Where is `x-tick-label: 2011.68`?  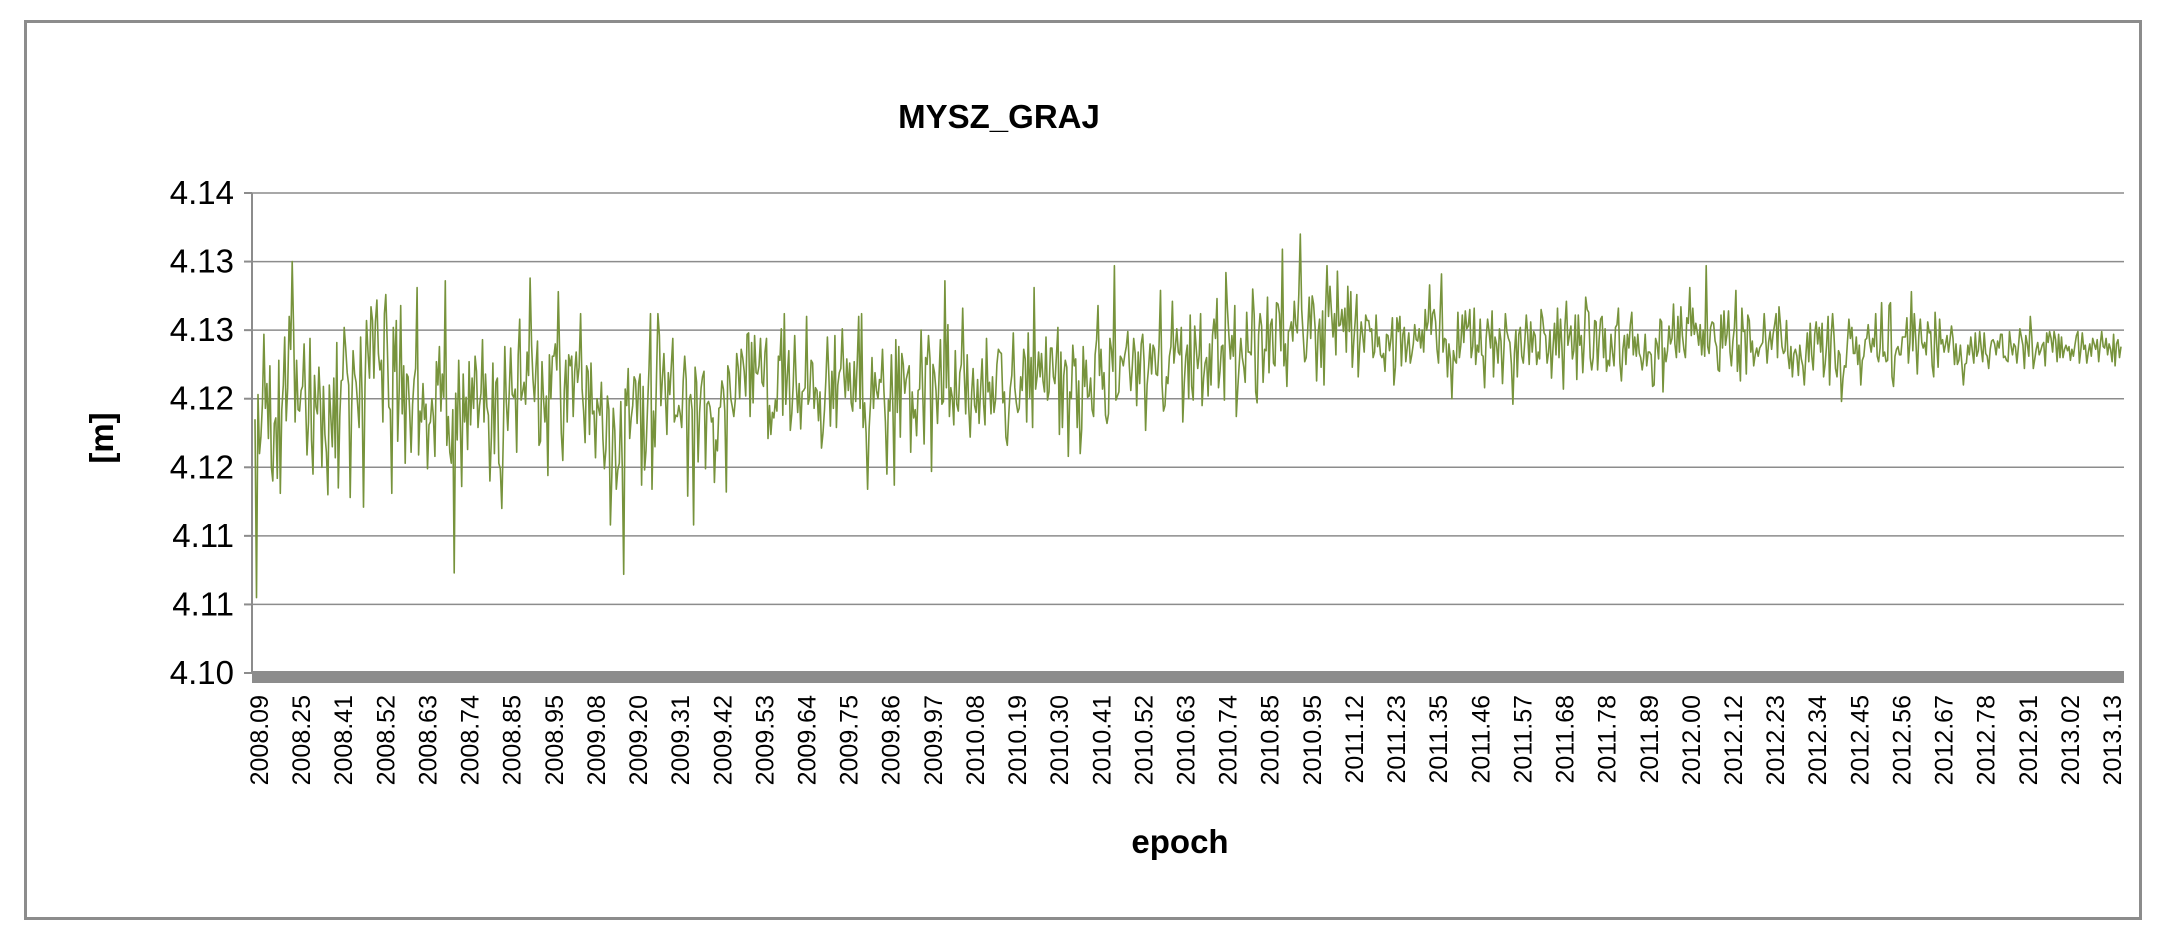
x-tick-label: 2011.68 is located at coordinates (1566, 739).